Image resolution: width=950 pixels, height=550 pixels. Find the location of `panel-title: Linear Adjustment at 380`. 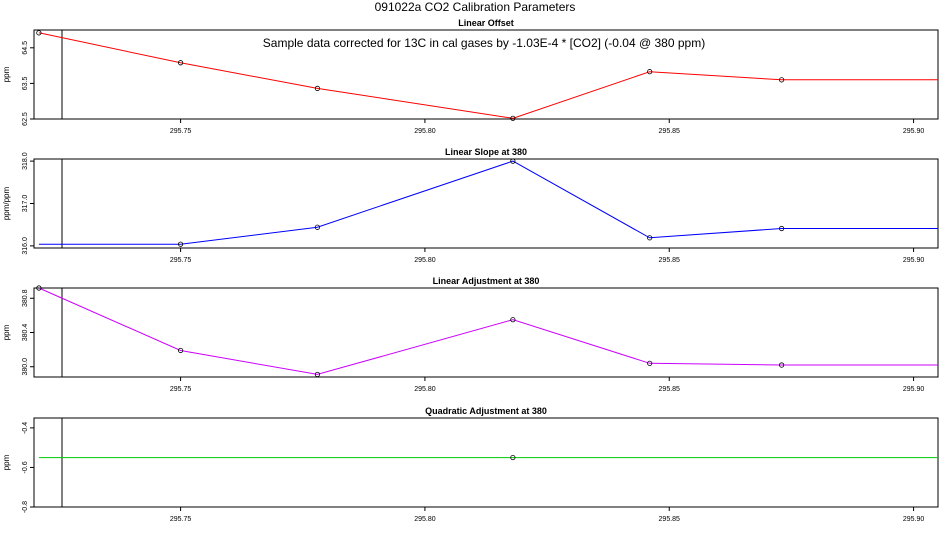

panel-title: Linear Adjustment at 380 is located at coordinates (486, 281).